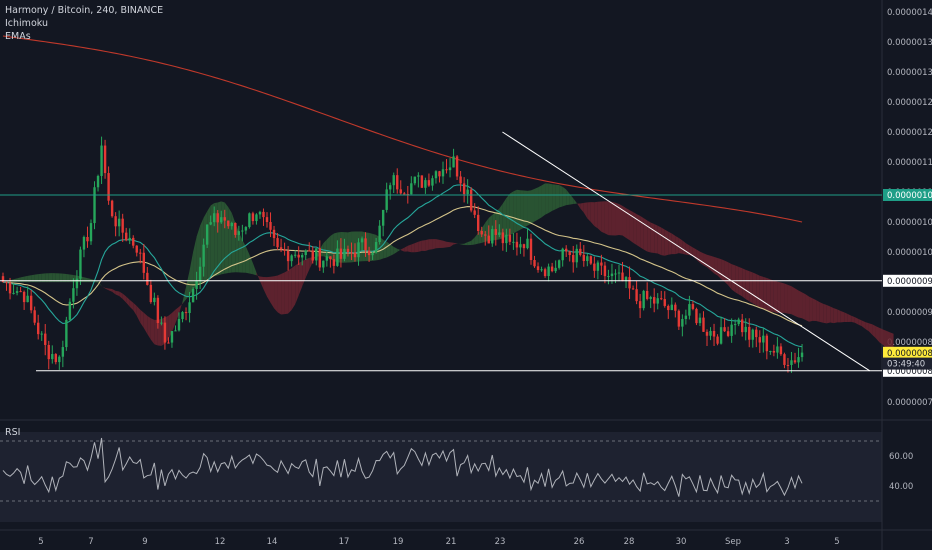  What do you see at coordinates (144, 542) in the screenshot?
I see `time-tick-label: 9` at bounding box center [144, 542].